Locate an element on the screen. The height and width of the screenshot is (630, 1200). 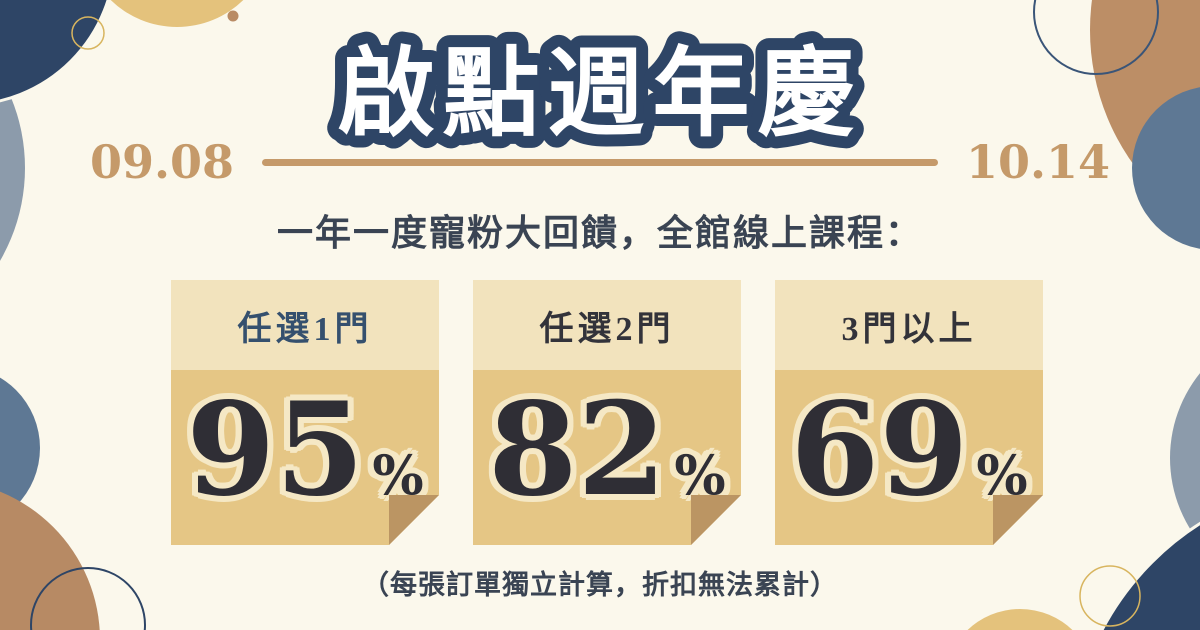
decor-circle-bottom-right-navy is located at coordinates (1150, 575).